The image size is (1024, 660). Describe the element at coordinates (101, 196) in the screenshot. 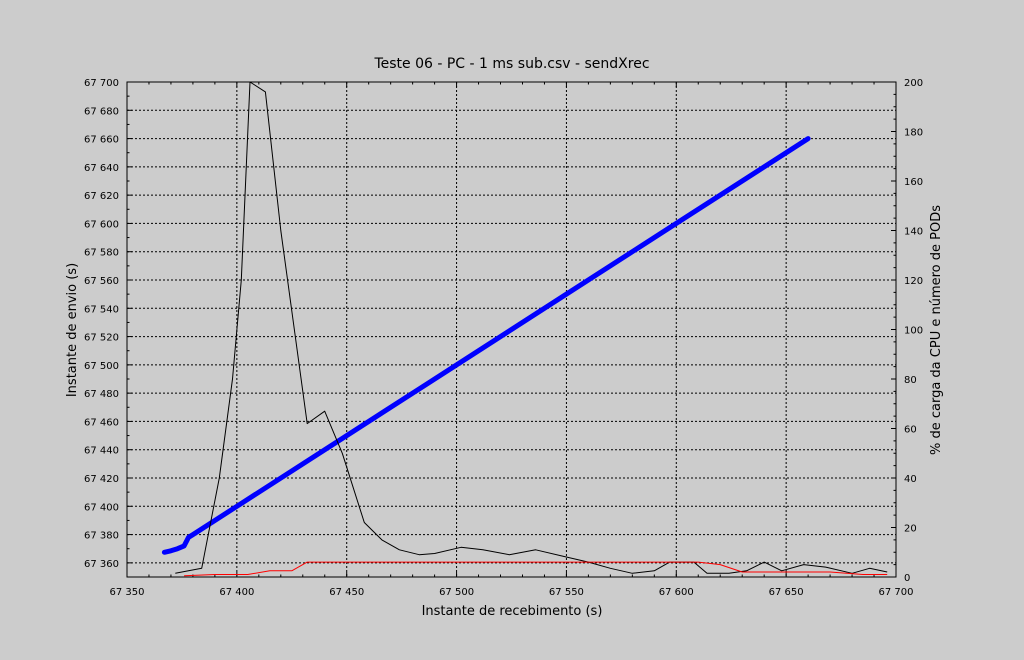

I see `y-tick-label: 67 620` at that location.